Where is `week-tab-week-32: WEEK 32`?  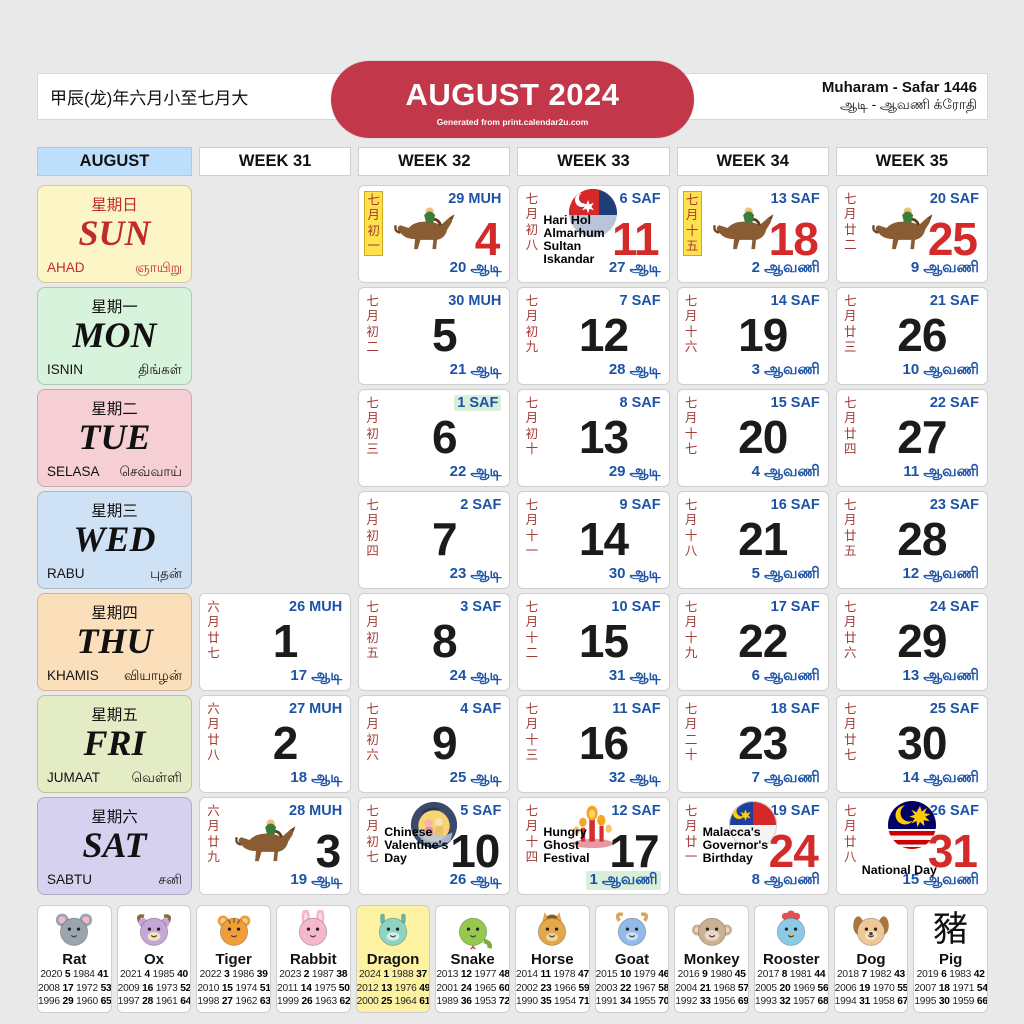
week-tab-week-32: WEEK 32 is located at coordinates (434, 161).